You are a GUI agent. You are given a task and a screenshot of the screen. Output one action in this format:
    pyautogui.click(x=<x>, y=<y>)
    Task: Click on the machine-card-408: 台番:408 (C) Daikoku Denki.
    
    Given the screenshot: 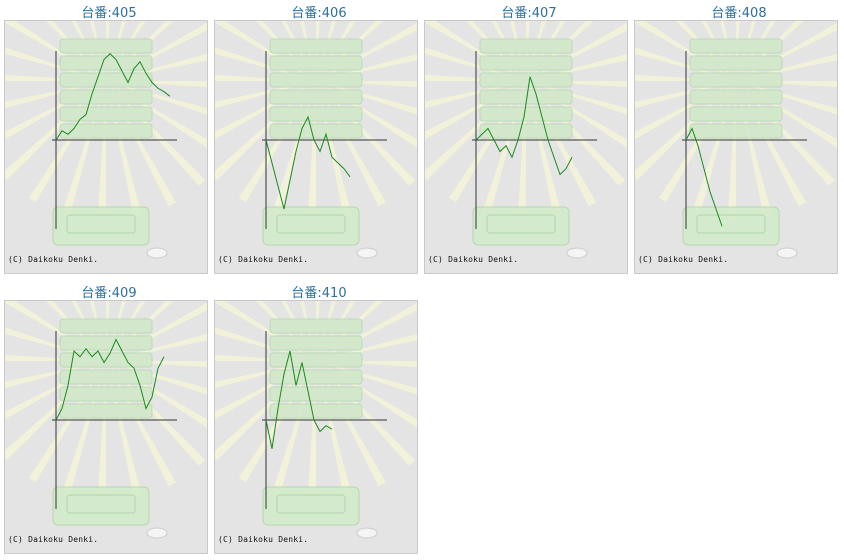 What is the action you would take?
    pyautogui.click(x=739, y=140)
    